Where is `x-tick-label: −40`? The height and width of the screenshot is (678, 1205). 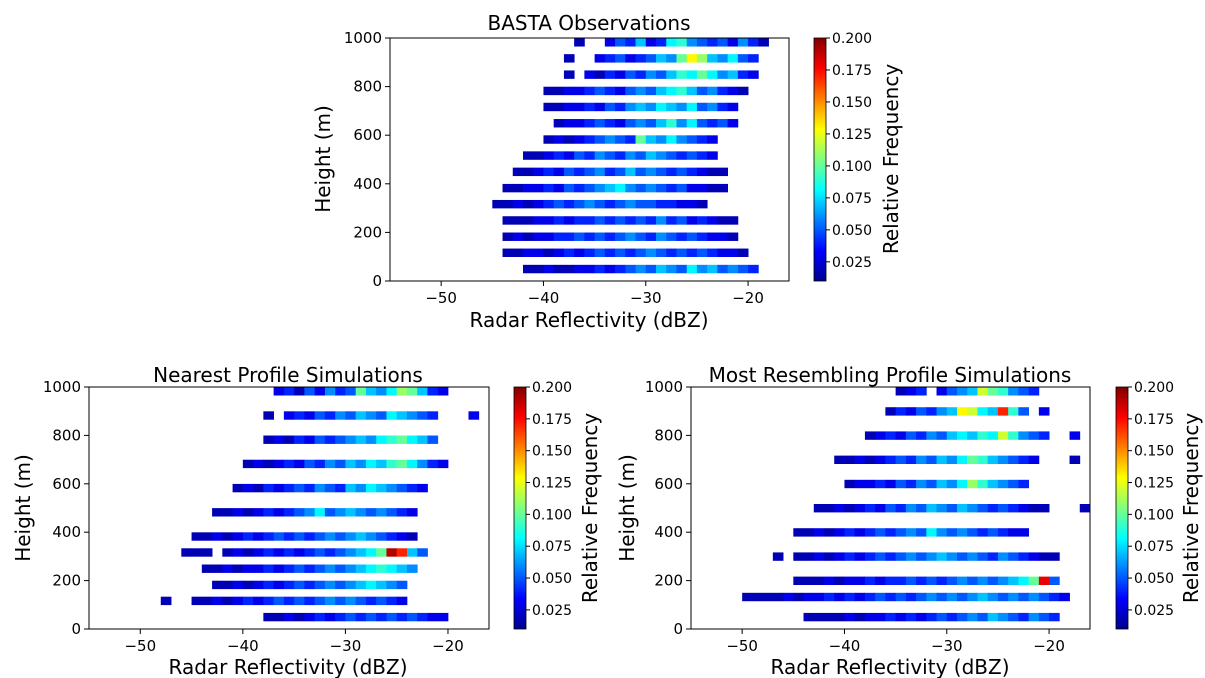 x-tick-label: −40 is located at coordinates (243, 646).